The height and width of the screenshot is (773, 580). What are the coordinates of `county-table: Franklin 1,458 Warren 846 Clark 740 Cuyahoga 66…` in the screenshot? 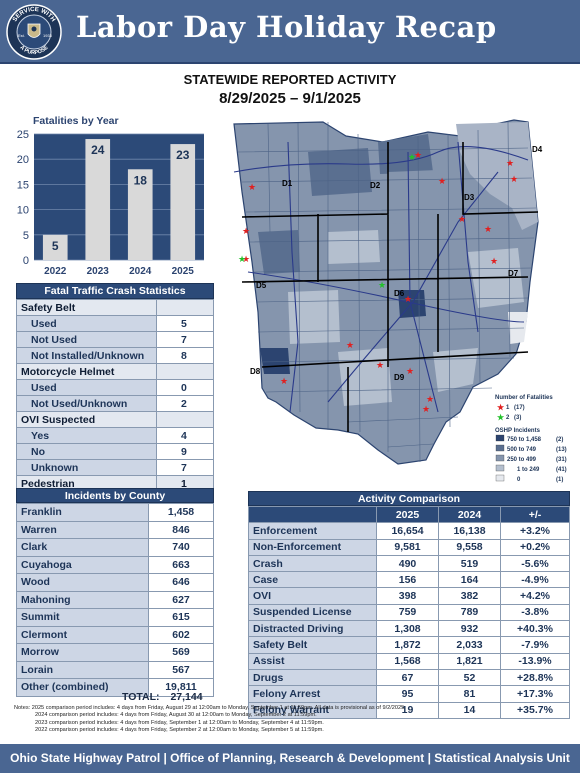 It's located at (115, 600).